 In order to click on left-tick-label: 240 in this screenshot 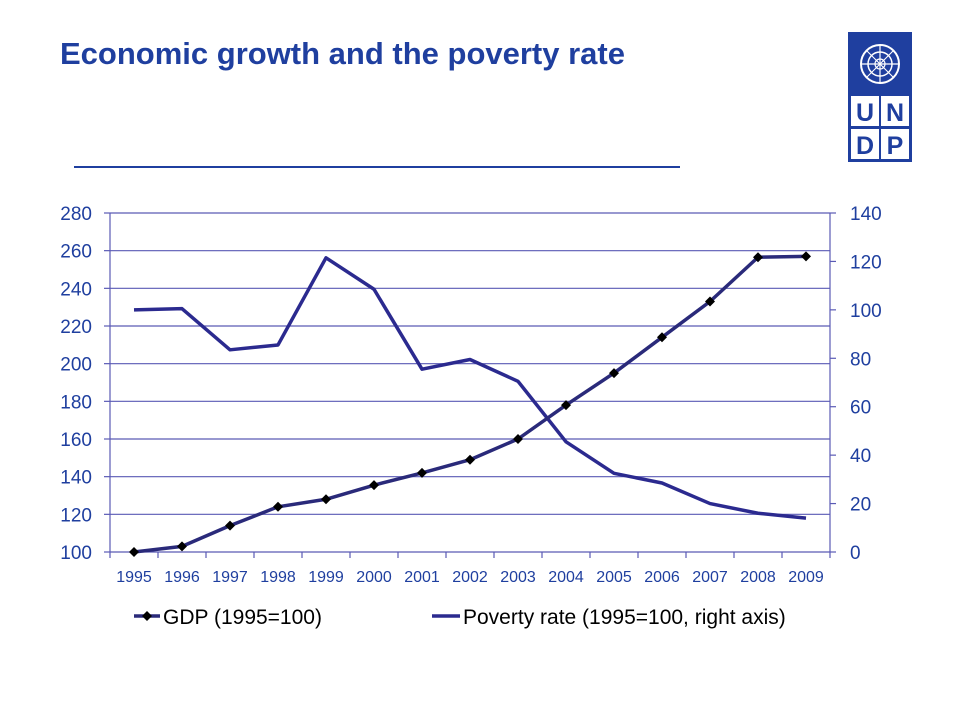, I will do `click(76, 289)`.